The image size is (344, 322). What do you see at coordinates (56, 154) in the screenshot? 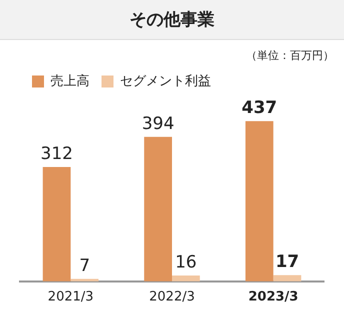
I see `data-label: 312` at bounding box center [56, 154].